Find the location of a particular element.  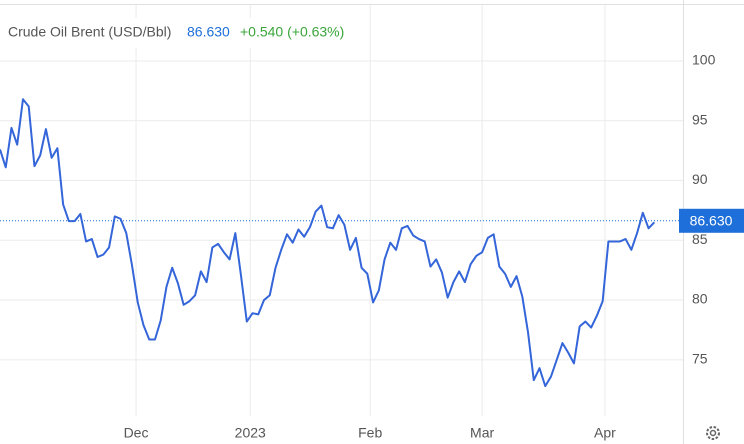

x-tick-label: Dec is located at coordinates (136, 433).